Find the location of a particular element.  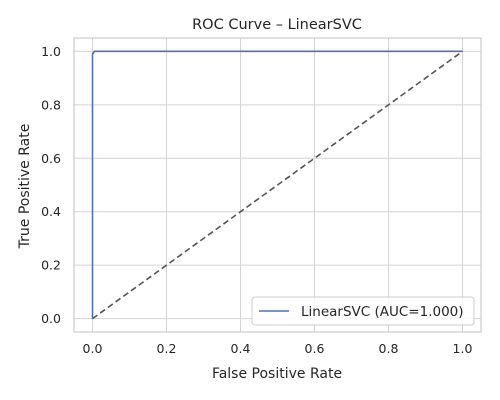

x-tick-label: 0.6 is located at coordinates (315, 348).